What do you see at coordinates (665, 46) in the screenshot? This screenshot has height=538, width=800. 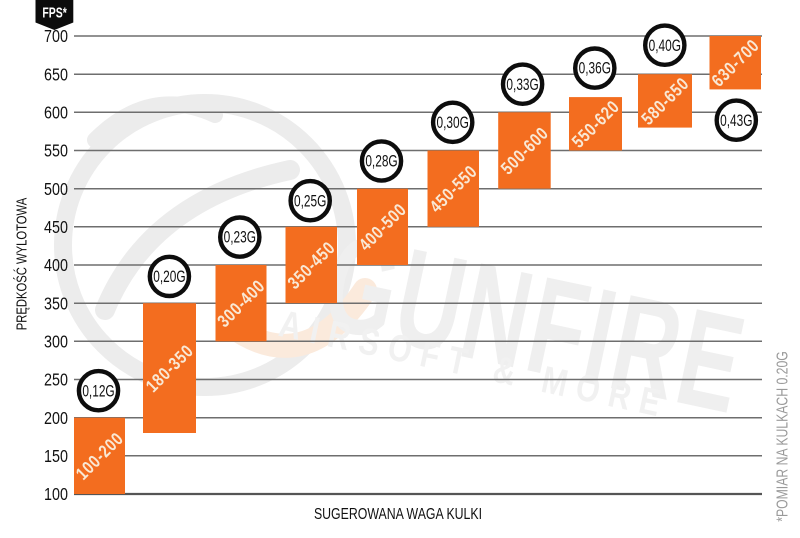 I see `svg-text: 0,40G` at bounding box center [665, 46].